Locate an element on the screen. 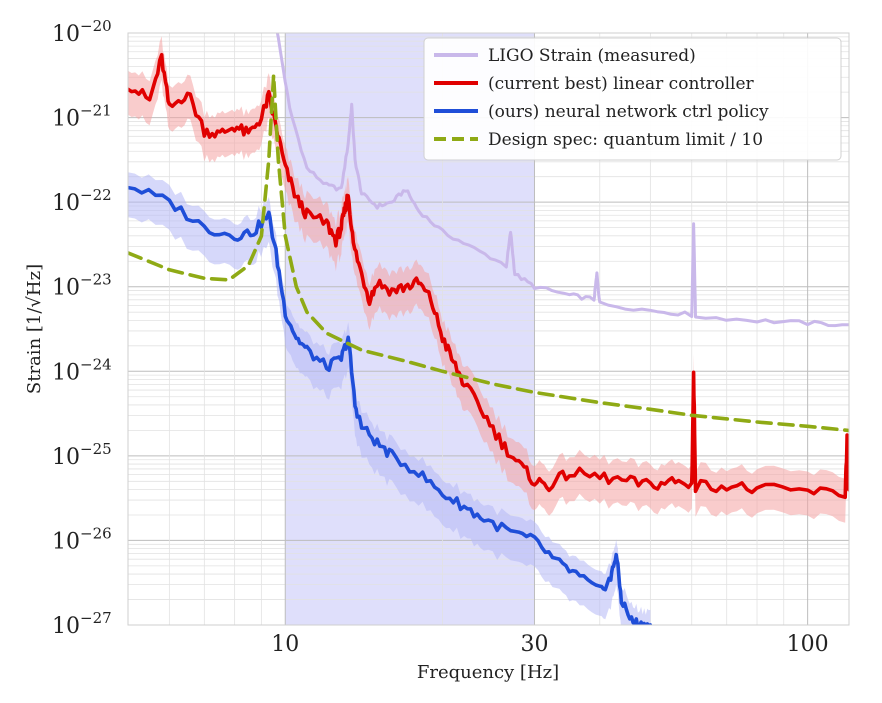 This screenshot has width=882, height=703. y-tick-label: 10−27 is located at coordinates (82, 624).